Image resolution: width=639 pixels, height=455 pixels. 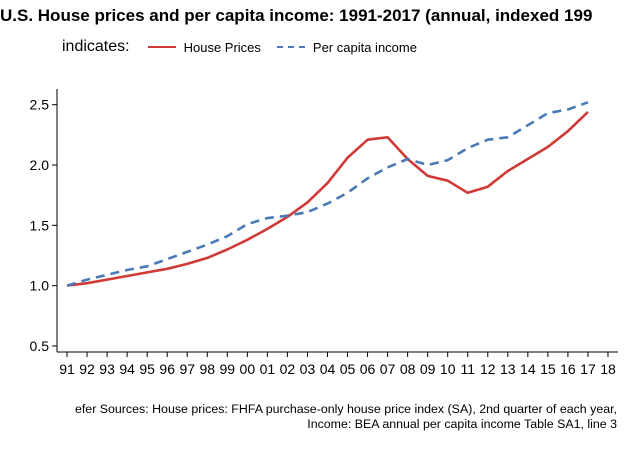 I want to click on x-tick-label: 02, so click(x=288, y=369).